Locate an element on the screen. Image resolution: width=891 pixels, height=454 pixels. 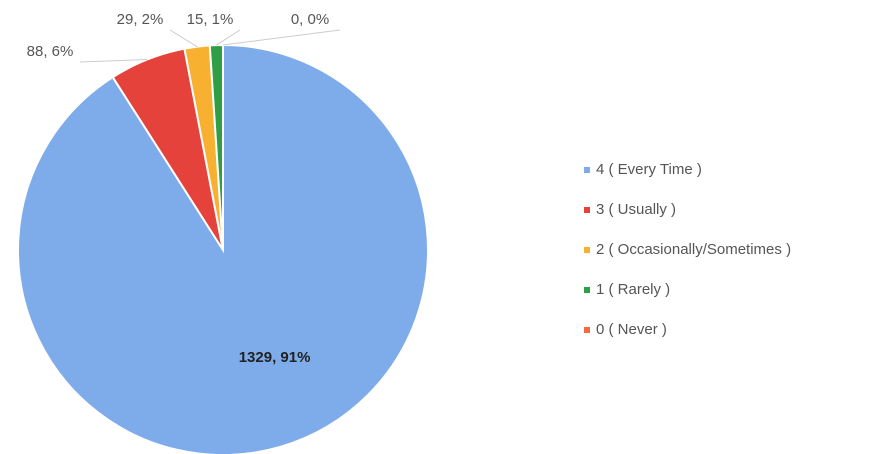
data-label: 1329, 91% is located at coordinates (275, 357).